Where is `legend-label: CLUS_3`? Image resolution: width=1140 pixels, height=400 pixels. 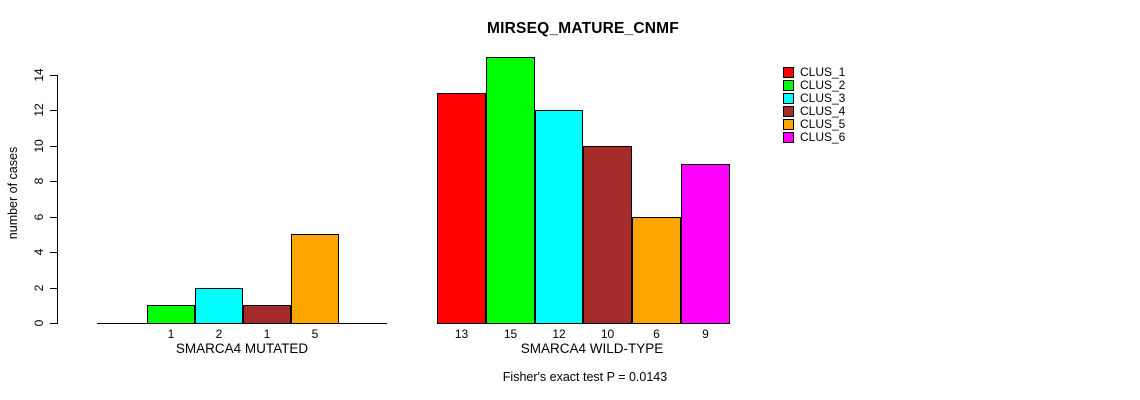 legend-label: CLUS_3 is located at coordinates (823, 98).